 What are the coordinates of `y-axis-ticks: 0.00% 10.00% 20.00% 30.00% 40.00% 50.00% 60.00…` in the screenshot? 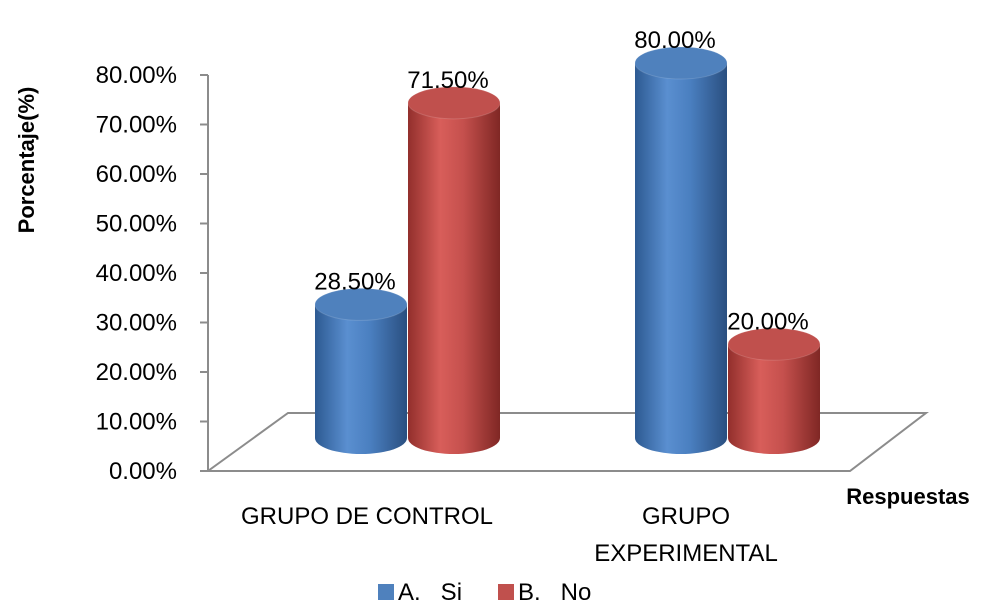 It's located at (152, 273).